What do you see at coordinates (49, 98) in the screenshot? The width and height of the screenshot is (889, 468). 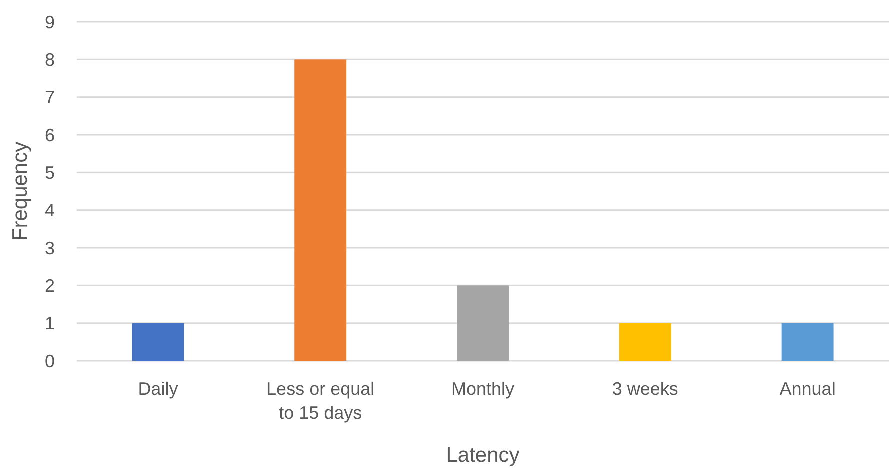 I see `y-tick-label: 7` at bounding box center [49, 98].